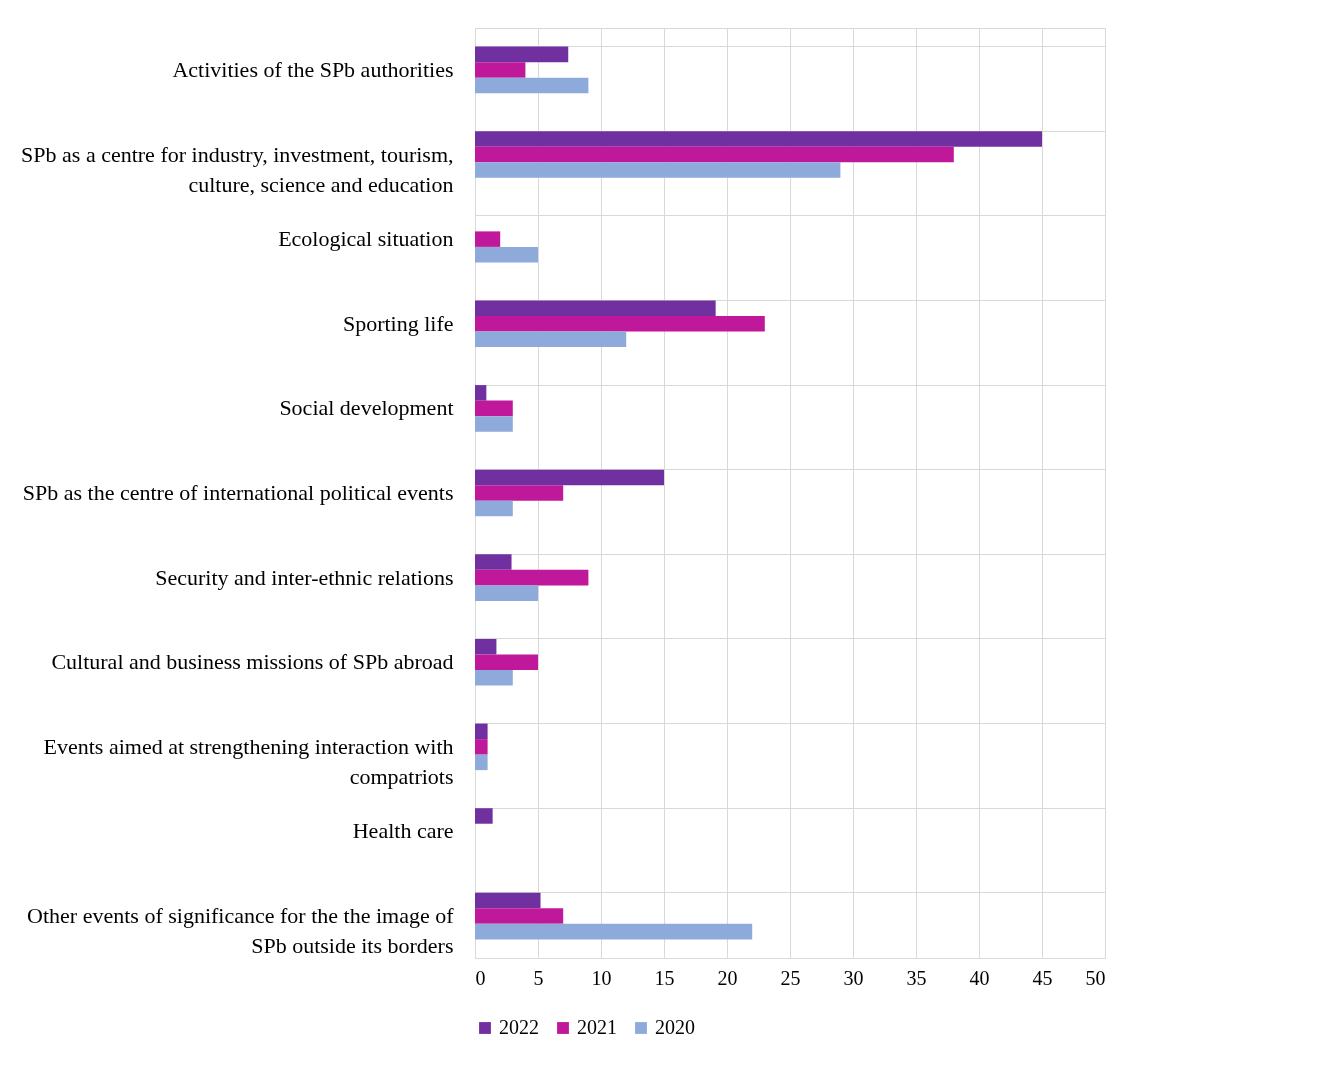  Describe the element at coordinates (398, 323) in the screenshot. I see `y-tick-label: Sporting life` at that location.